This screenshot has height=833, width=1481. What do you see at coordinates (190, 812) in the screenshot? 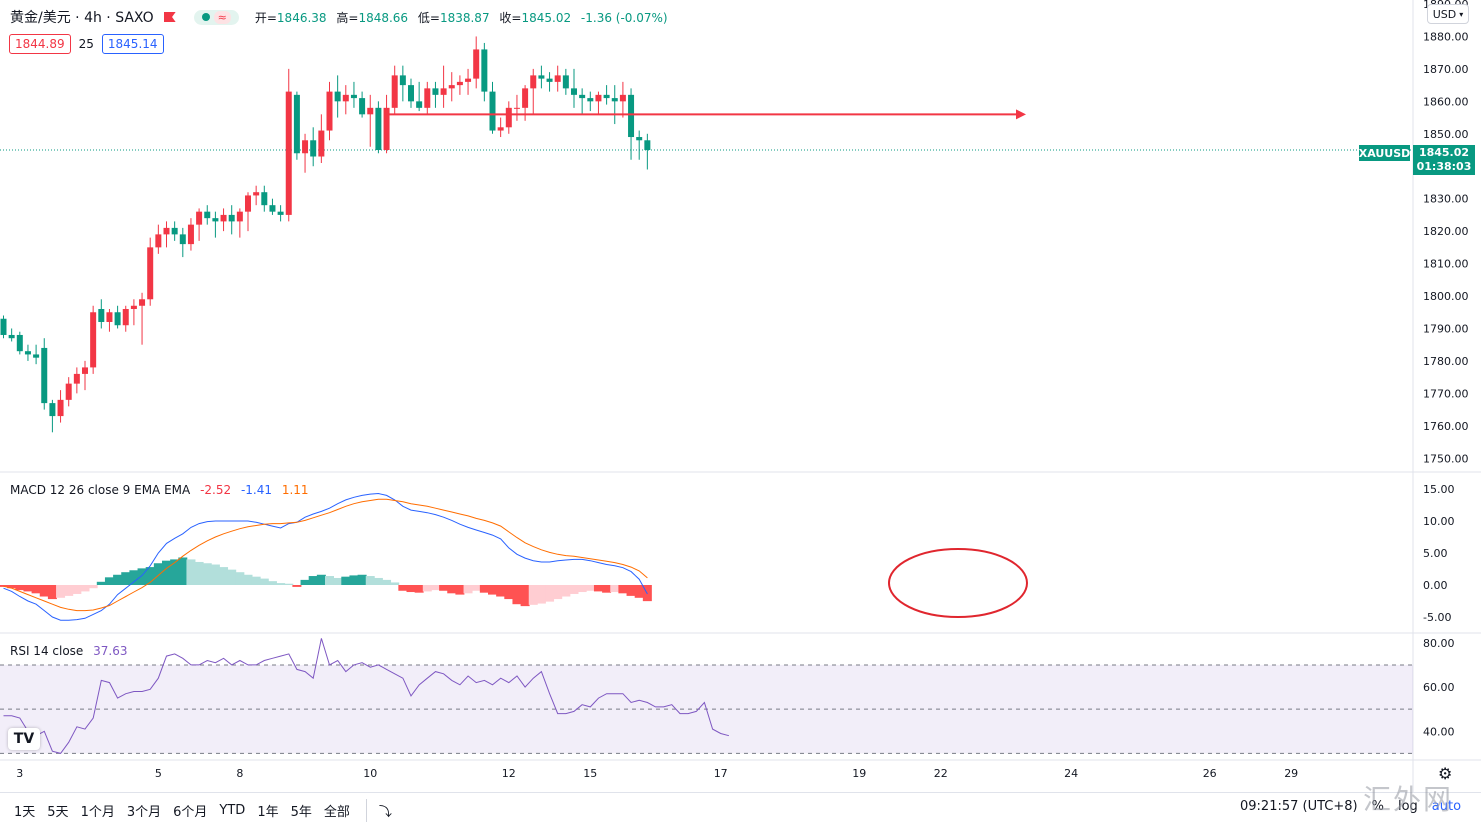
I see `range-6m: 6个月` at bounding box center [190, 812].